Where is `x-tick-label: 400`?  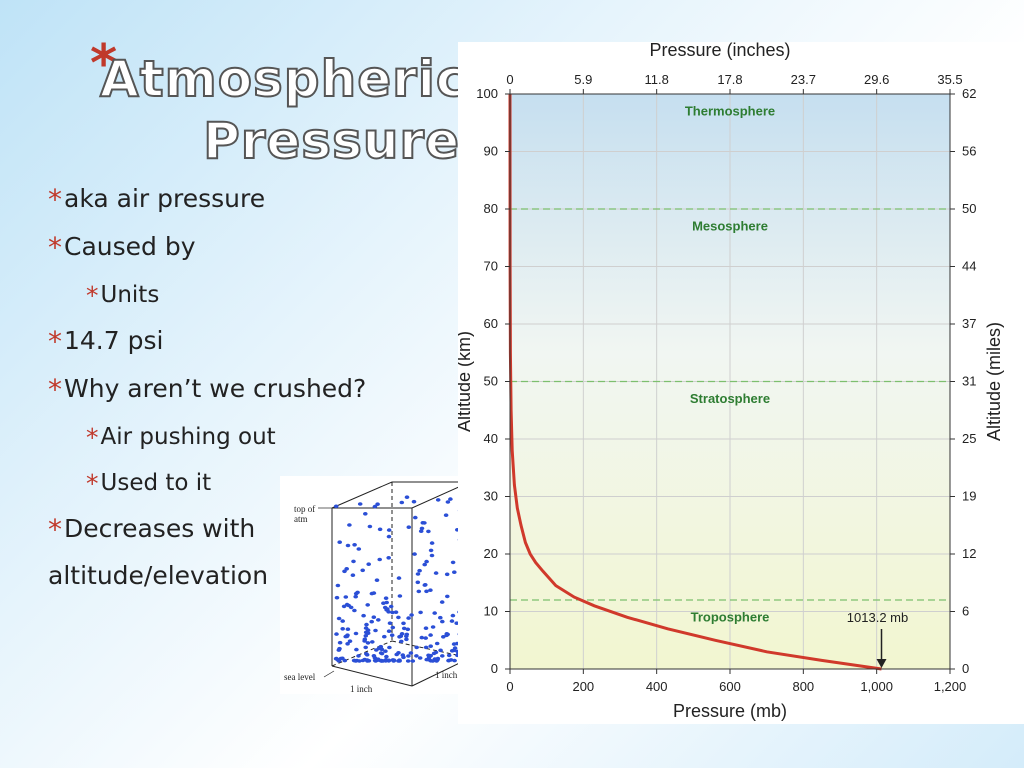
x-tick-label: 400 is located at coordinates (657, 686).